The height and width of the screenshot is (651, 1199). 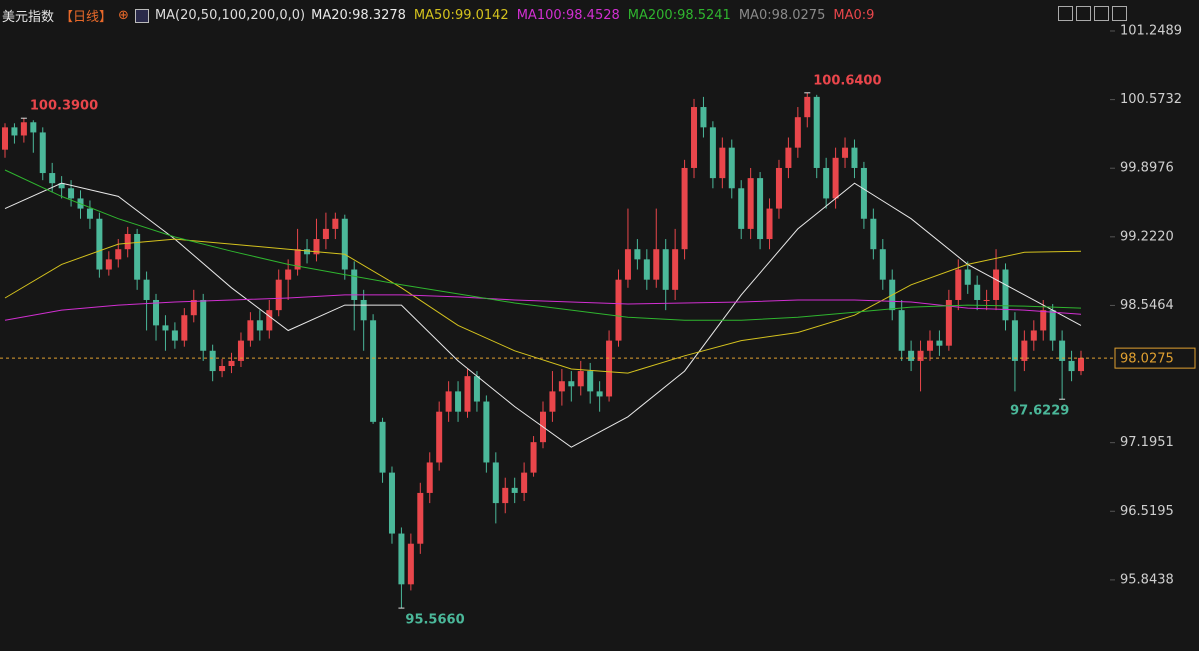 What do you see at coordinates (358, 15) in the screenshot?
I see `legend-entry: MA20:98.3278` at bounding box center [358, 15].